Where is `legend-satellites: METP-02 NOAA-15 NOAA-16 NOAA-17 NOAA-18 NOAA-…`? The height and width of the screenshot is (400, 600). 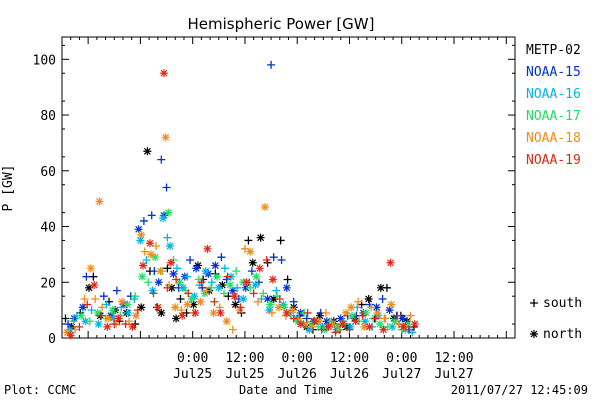
legend-satellites: METP-02 NOAA-15 NOAA-16 NOAA-17 NOAA-18 NOAA-… is located at coordinates (553, 105).